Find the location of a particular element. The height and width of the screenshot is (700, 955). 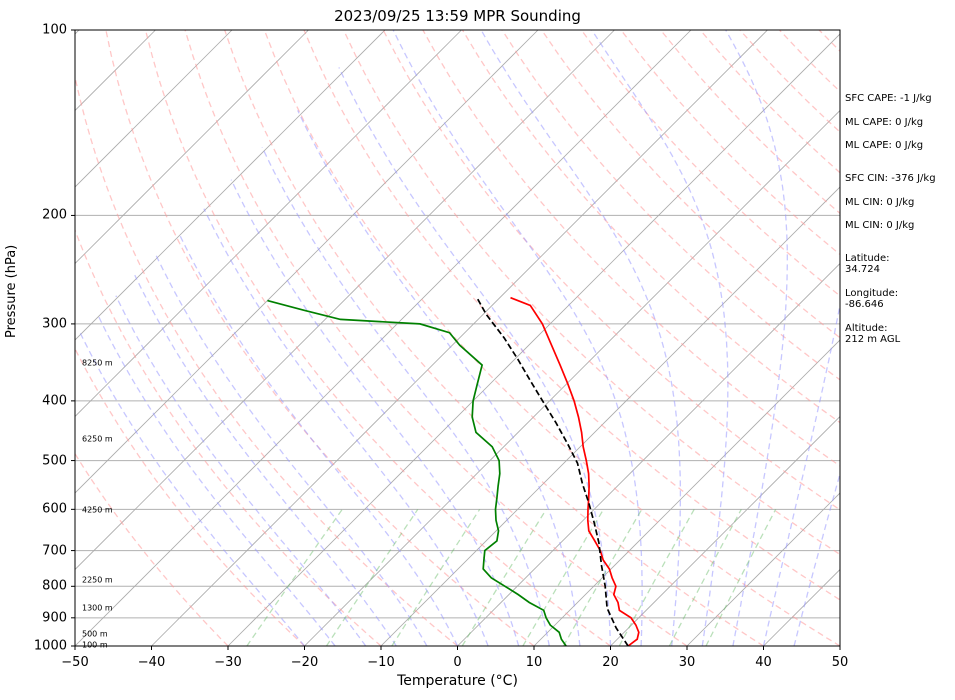

height-label: 1300 m is located at coordinates (97, 608).